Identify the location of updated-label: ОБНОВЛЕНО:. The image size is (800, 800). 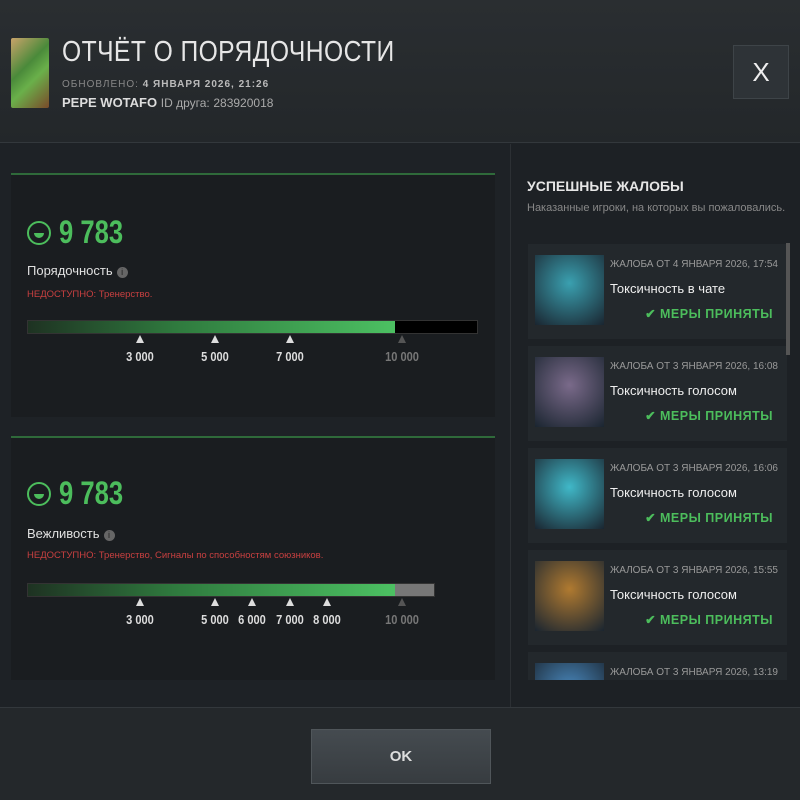
(100, 84).